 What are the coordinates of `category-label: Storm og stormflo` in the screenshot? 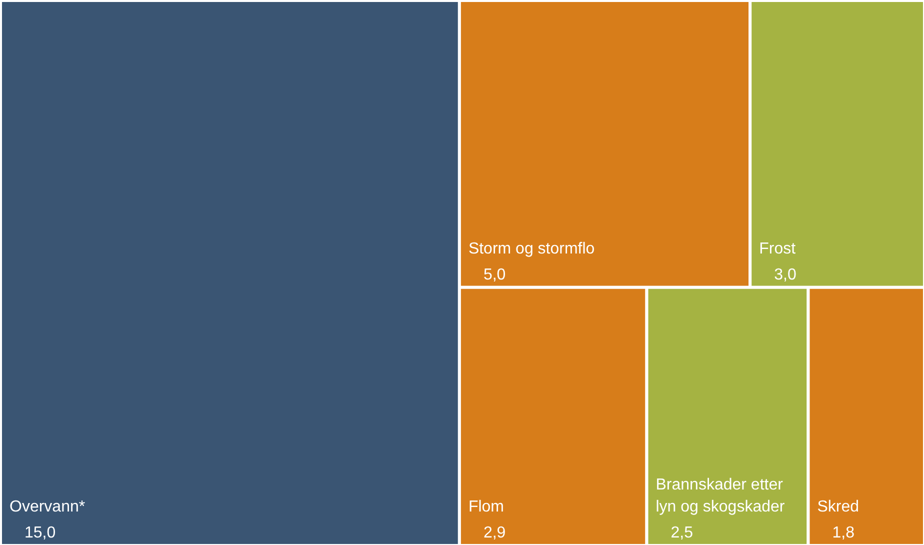 It's located at (531, 249).